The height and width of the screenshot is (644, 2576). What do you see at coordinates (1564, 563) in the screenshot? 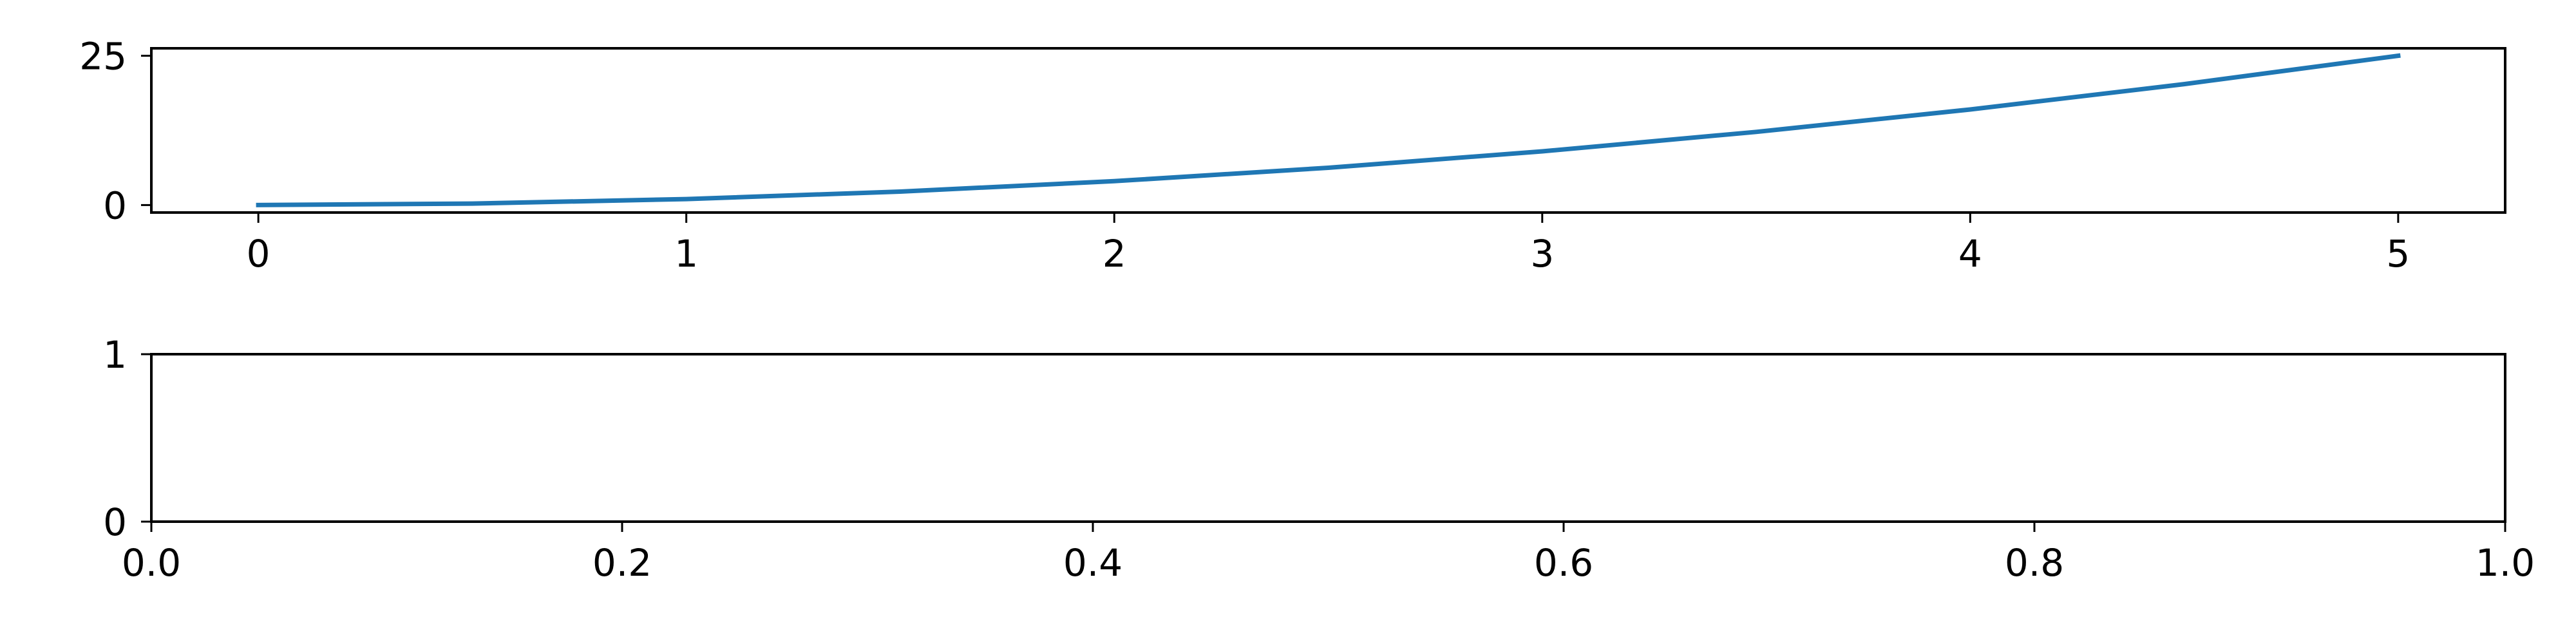
I see `x-tick-label: 0.6` at bounding box center [1564, 563].